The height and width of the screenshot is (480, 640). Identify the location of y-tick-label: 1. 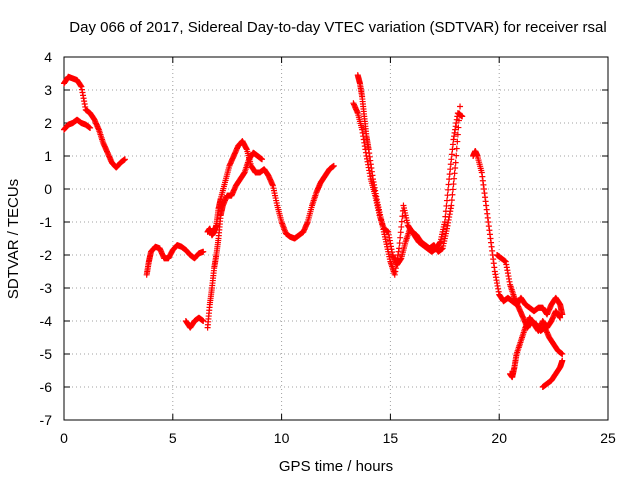
(48, 156).